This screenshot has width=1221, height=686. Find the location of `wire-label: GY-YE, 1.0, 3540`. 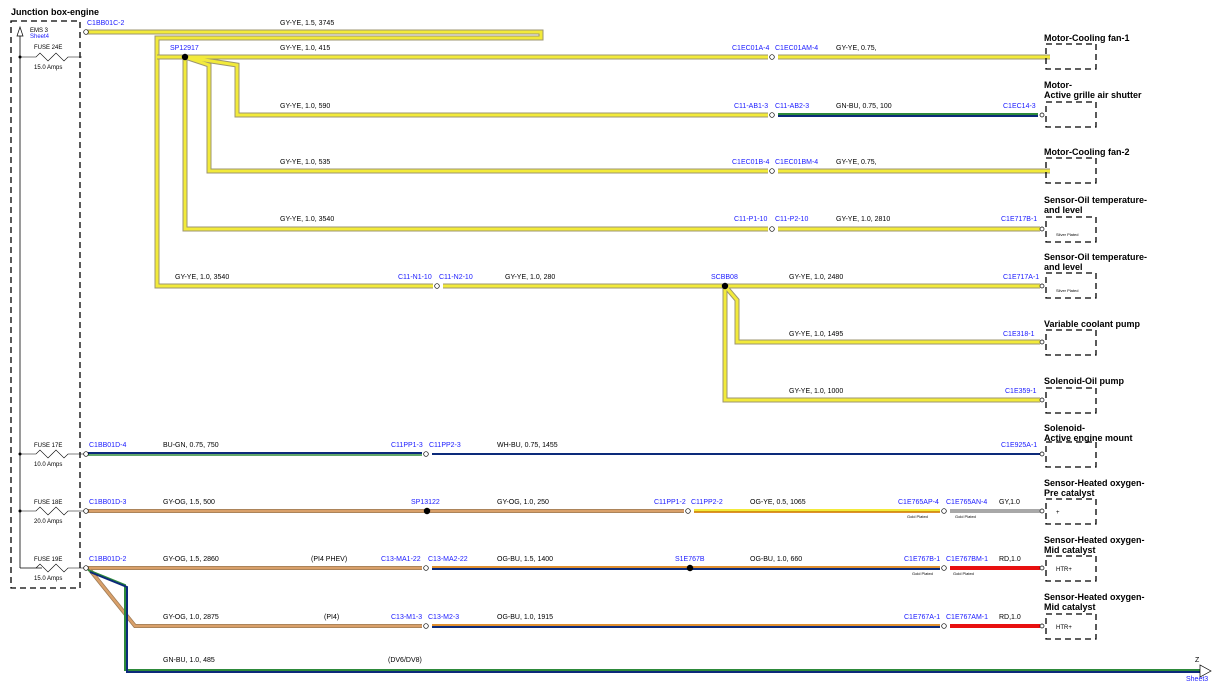

wire-label: GY-YE, 1.0, 3540 is located at coordinates (307, 219).